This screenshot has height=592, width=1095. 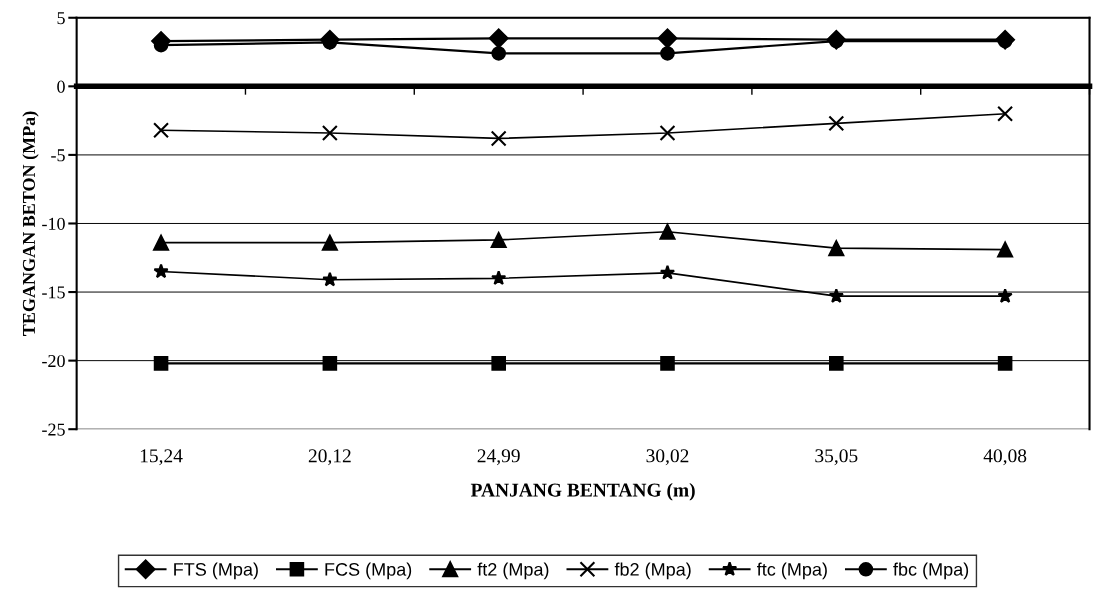 What do you see at coordinates (836, 457) in the screenshot?
I see `x-tick-label: 35,05` at bounding box center [836, 457].